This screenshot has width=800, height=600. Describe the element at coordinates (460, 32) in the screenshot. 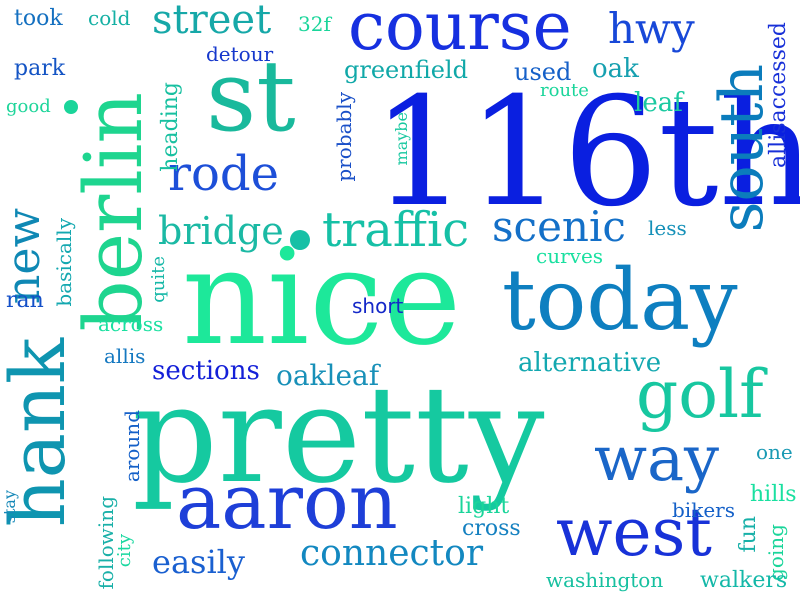

I see `word-course: course` at that location.